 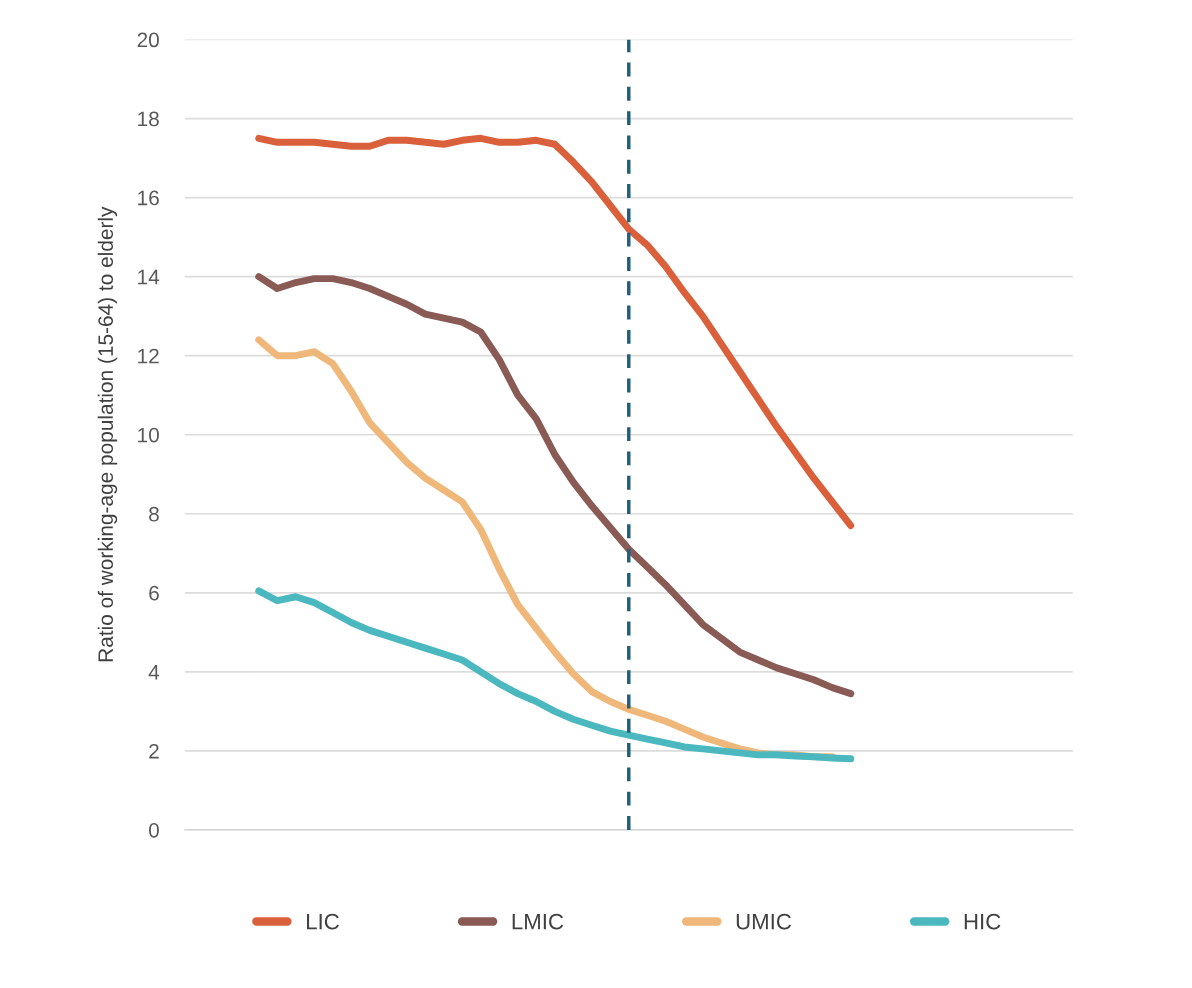 I want to click on y-tick-label: 16, so click(x=148, y=198).